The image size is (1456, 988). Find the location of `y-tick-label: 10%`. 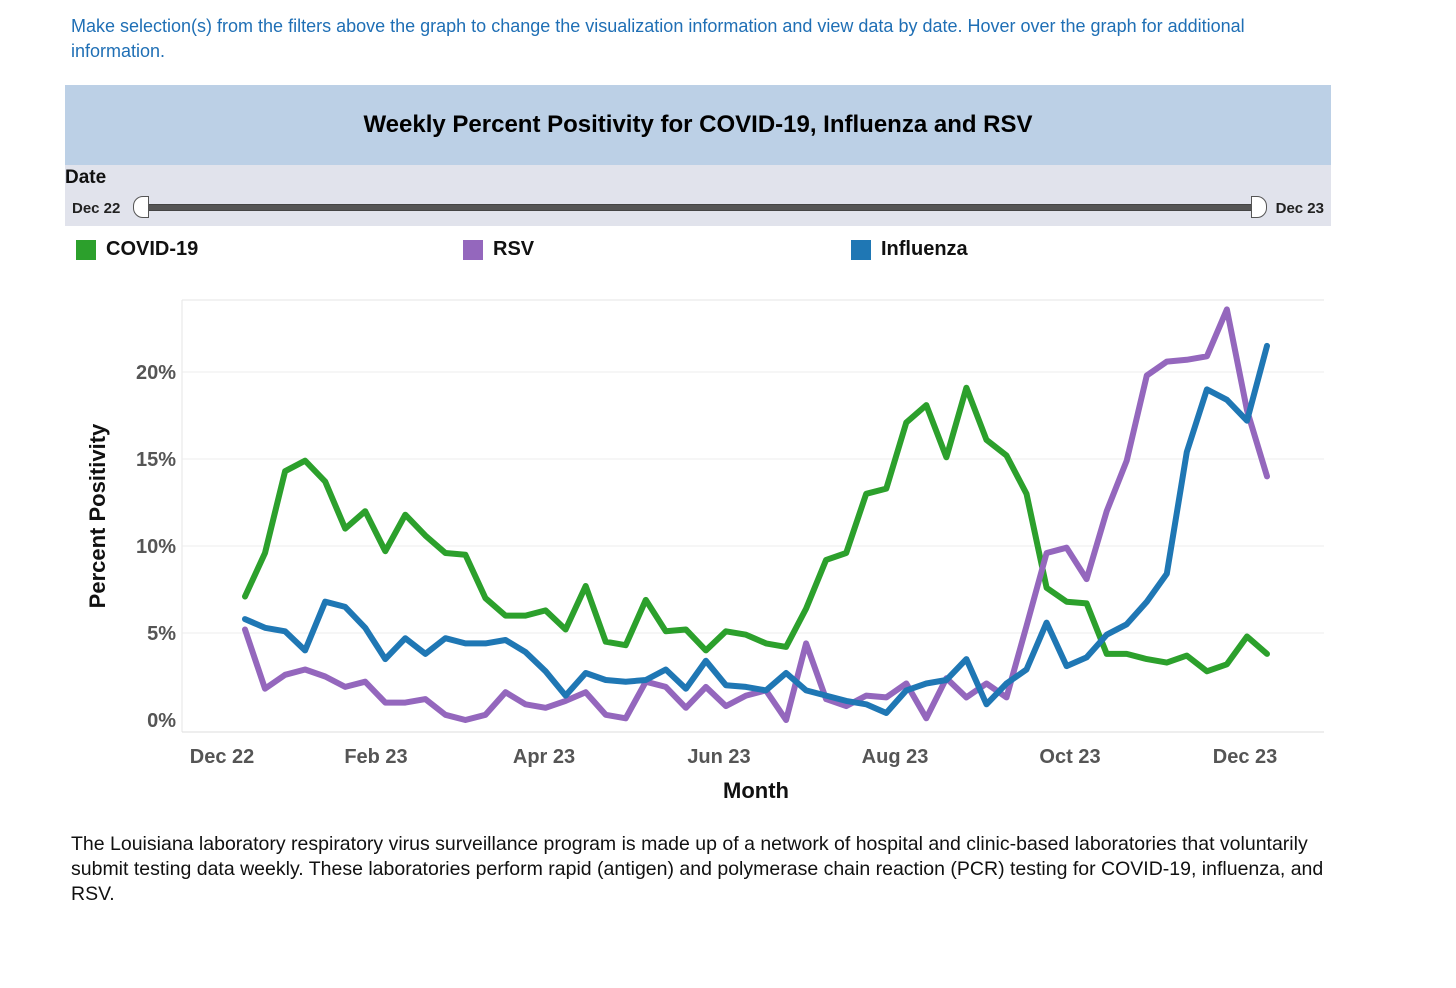

y-tick-label: 10% is located at coordinates (156, 547).